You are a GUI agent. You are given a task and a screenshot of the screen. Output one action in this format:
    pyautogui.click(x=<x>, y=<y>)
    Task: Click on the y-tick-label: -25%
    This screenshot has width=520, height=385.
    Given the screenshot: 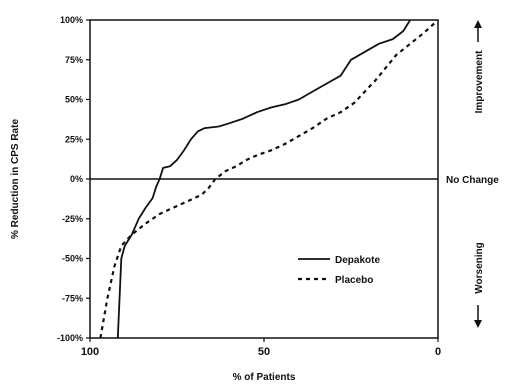 What is the action you would take?
    pyautogui.click(x=72, y=219)
    